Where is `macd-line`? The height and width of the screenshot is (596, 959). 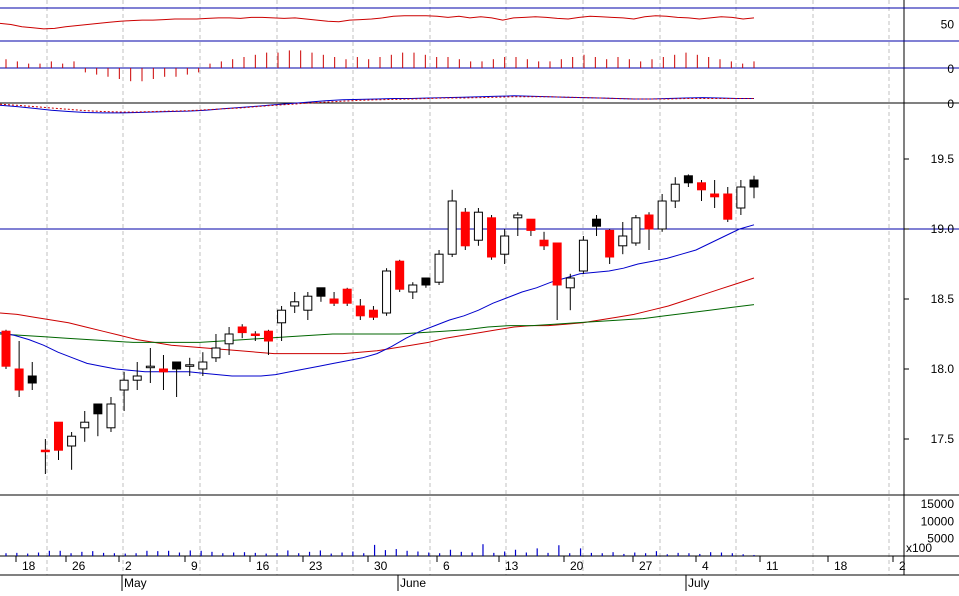 macd-line is located at coordinates (377, 104).